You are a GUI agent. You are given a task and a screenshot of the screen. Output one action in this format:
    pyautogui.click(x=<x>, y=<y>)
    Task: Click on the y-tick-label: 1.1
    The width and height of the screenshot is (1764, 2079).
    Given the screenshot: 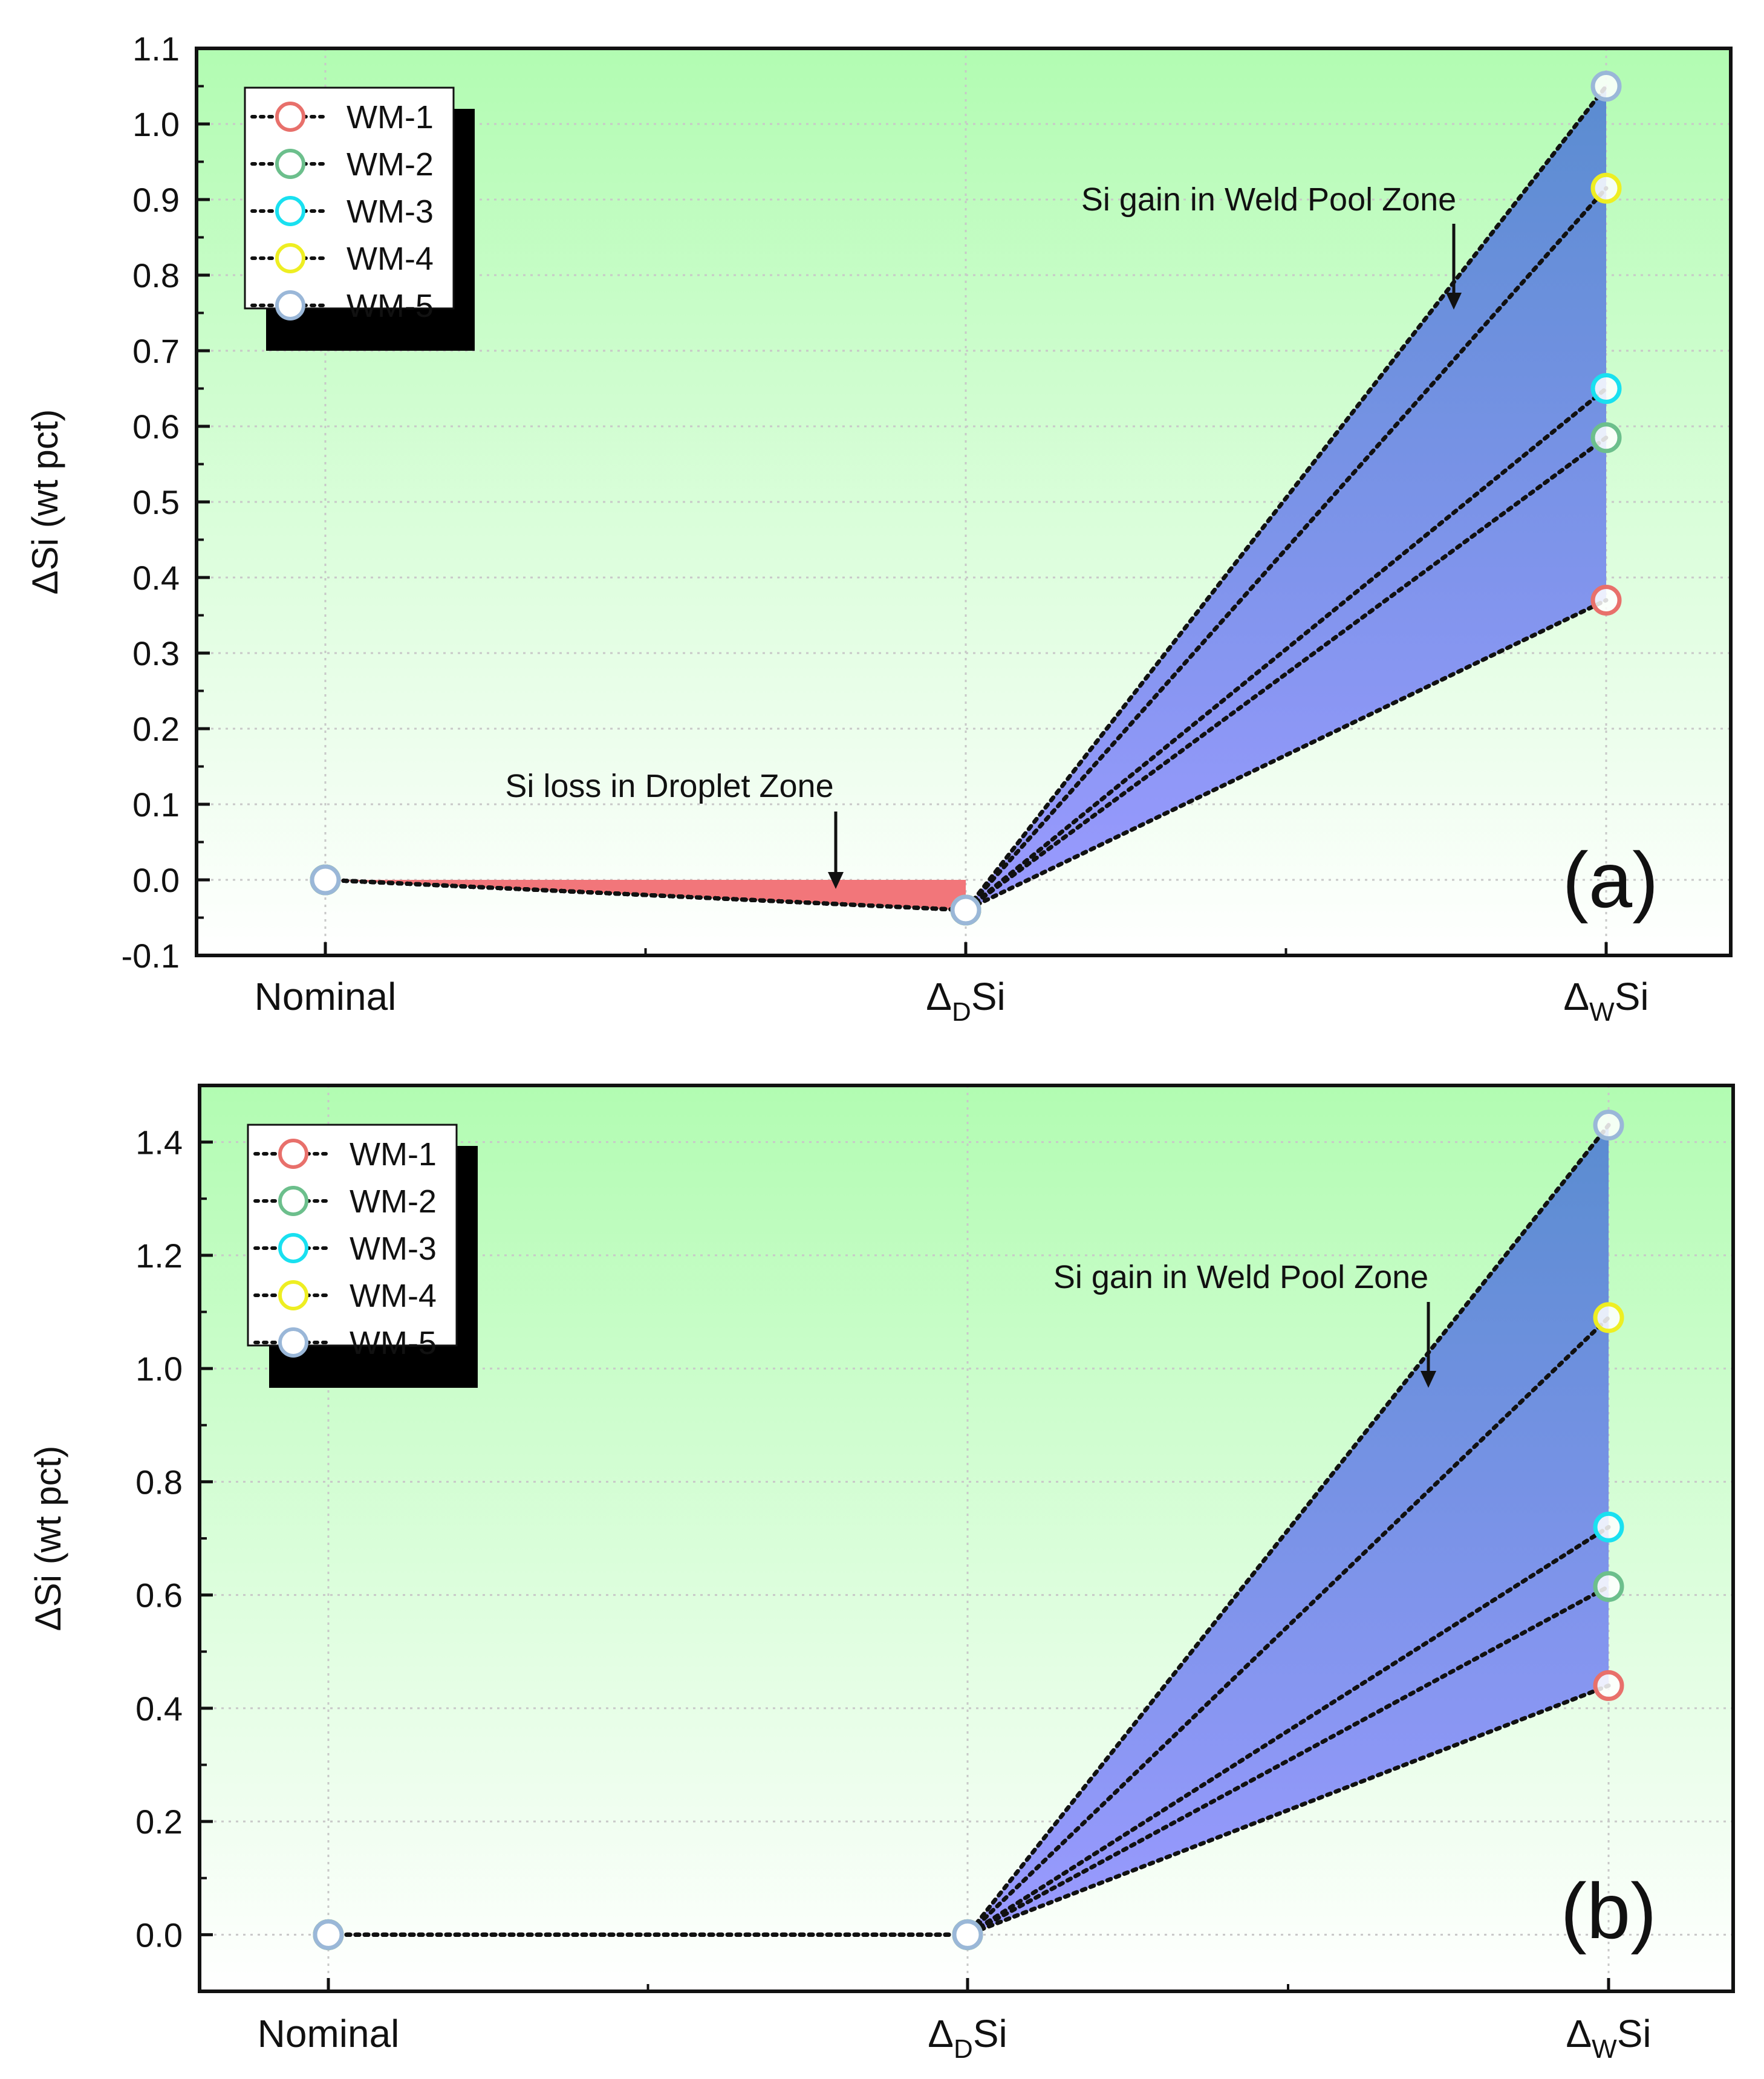 What is the action you would take?
    pyautogui.click(x=156, y=49)
    